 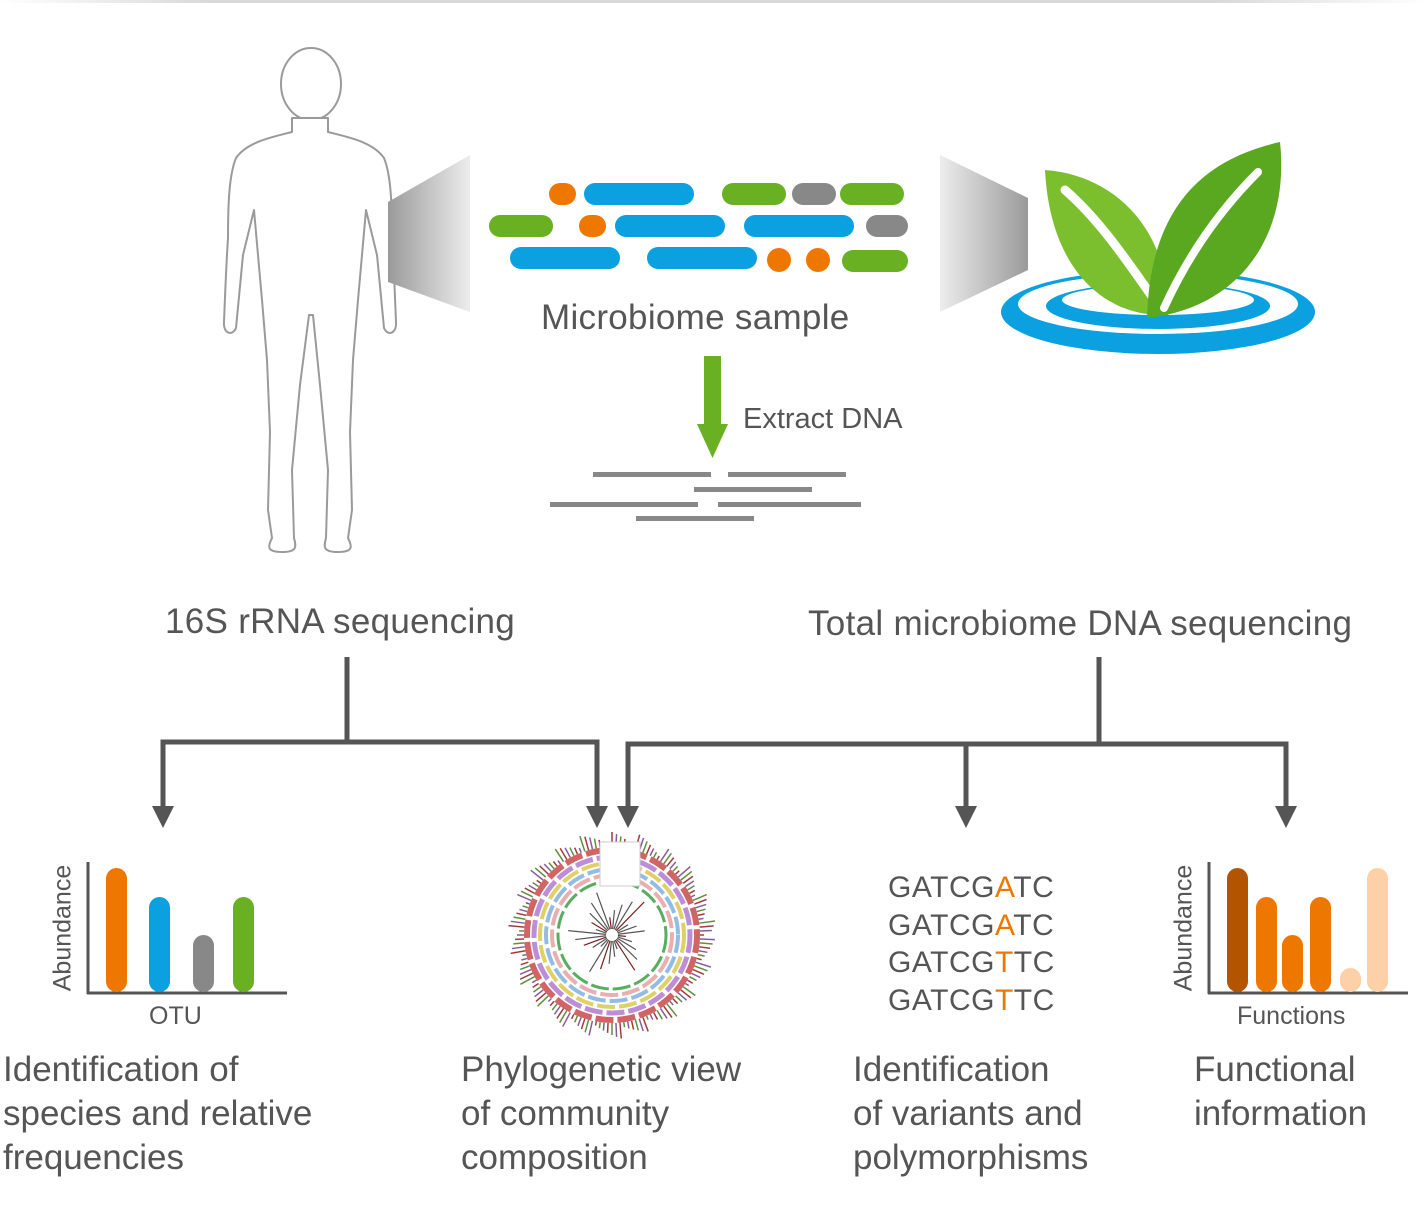 What do you see at coordinates (1291, 1016) in the screenshot?
I see `functions-chart-xlabel: Functions` at bounding box center [1291, 1016].